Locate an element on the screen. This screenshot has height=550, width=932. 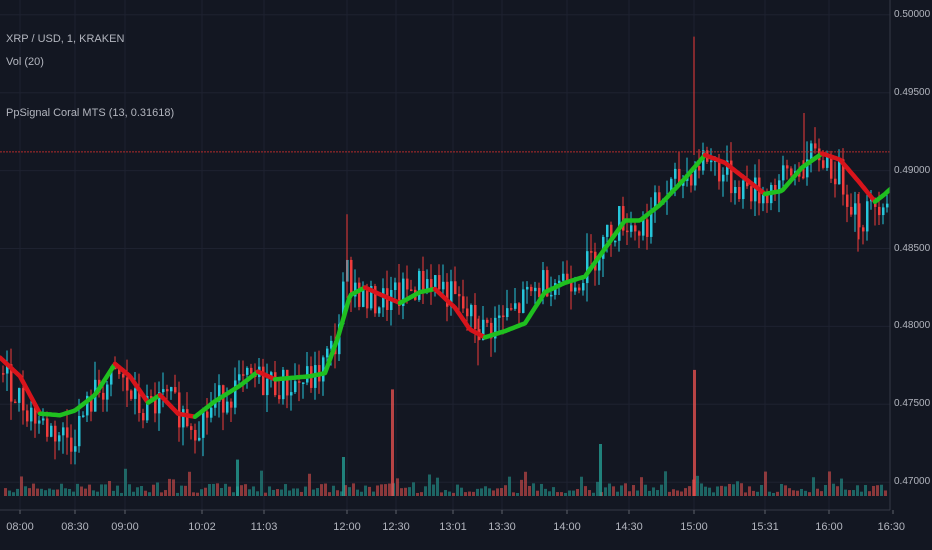
volume-legend: Vol (20) is located at coordinates (25, 62).